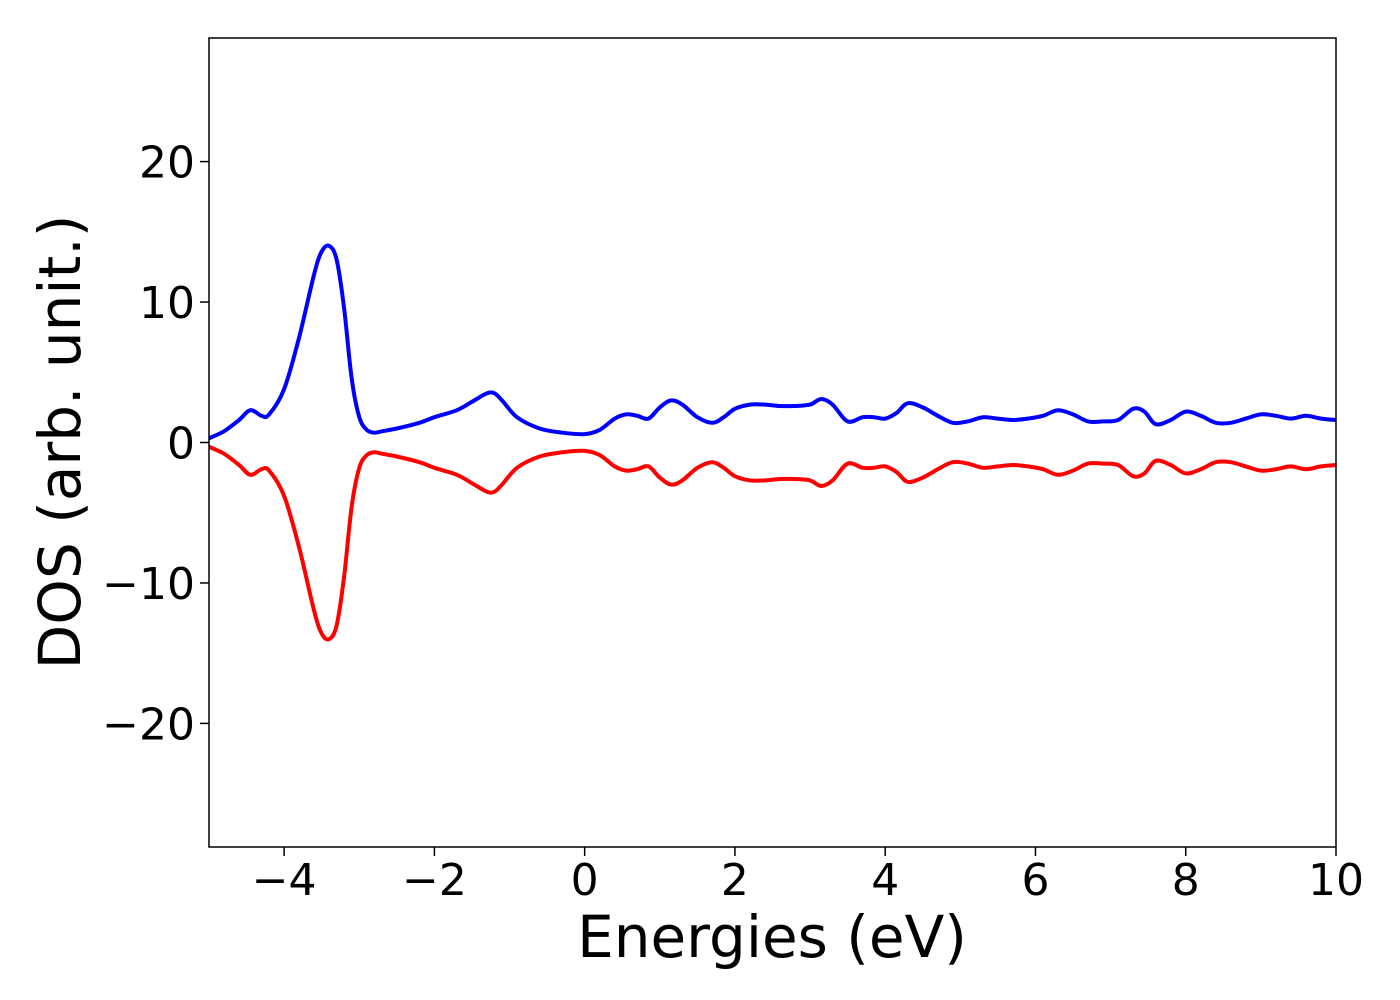 This screenshot has height=1000, width=1400. I want to click on y-tick-label: −10, so click(148, 584).